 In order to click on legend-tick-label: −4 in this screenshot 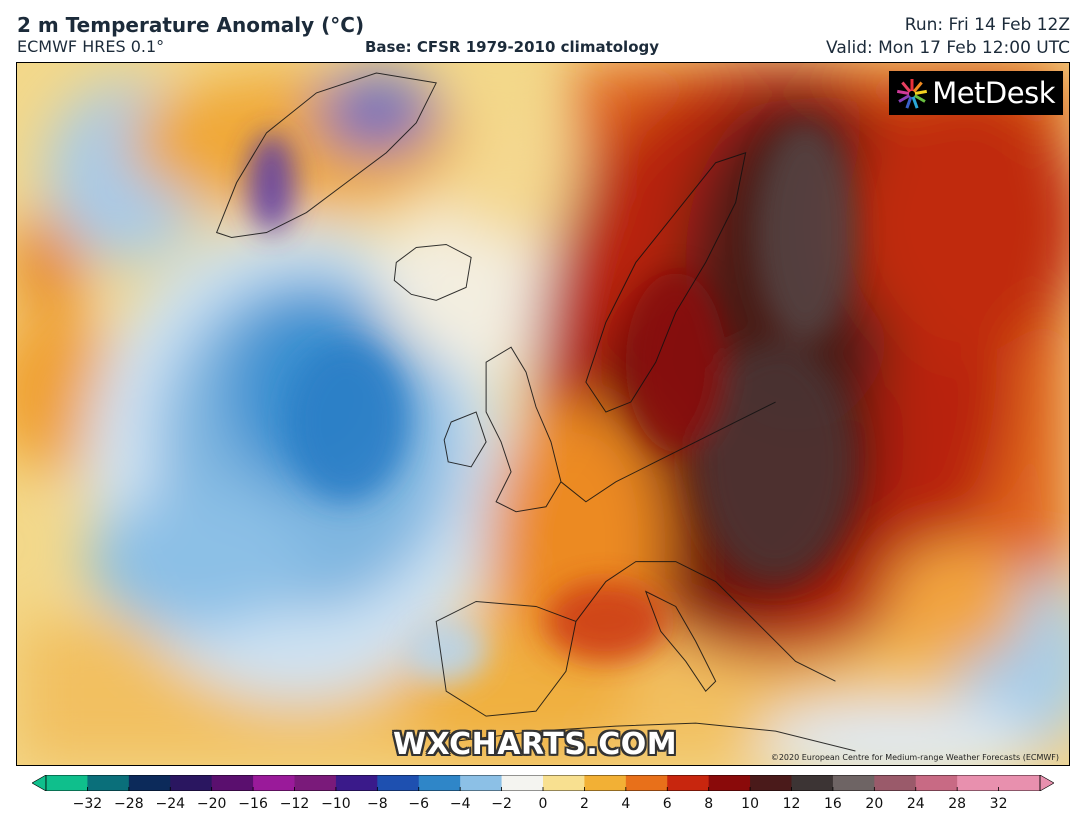, I will do `click(460, 804)`.